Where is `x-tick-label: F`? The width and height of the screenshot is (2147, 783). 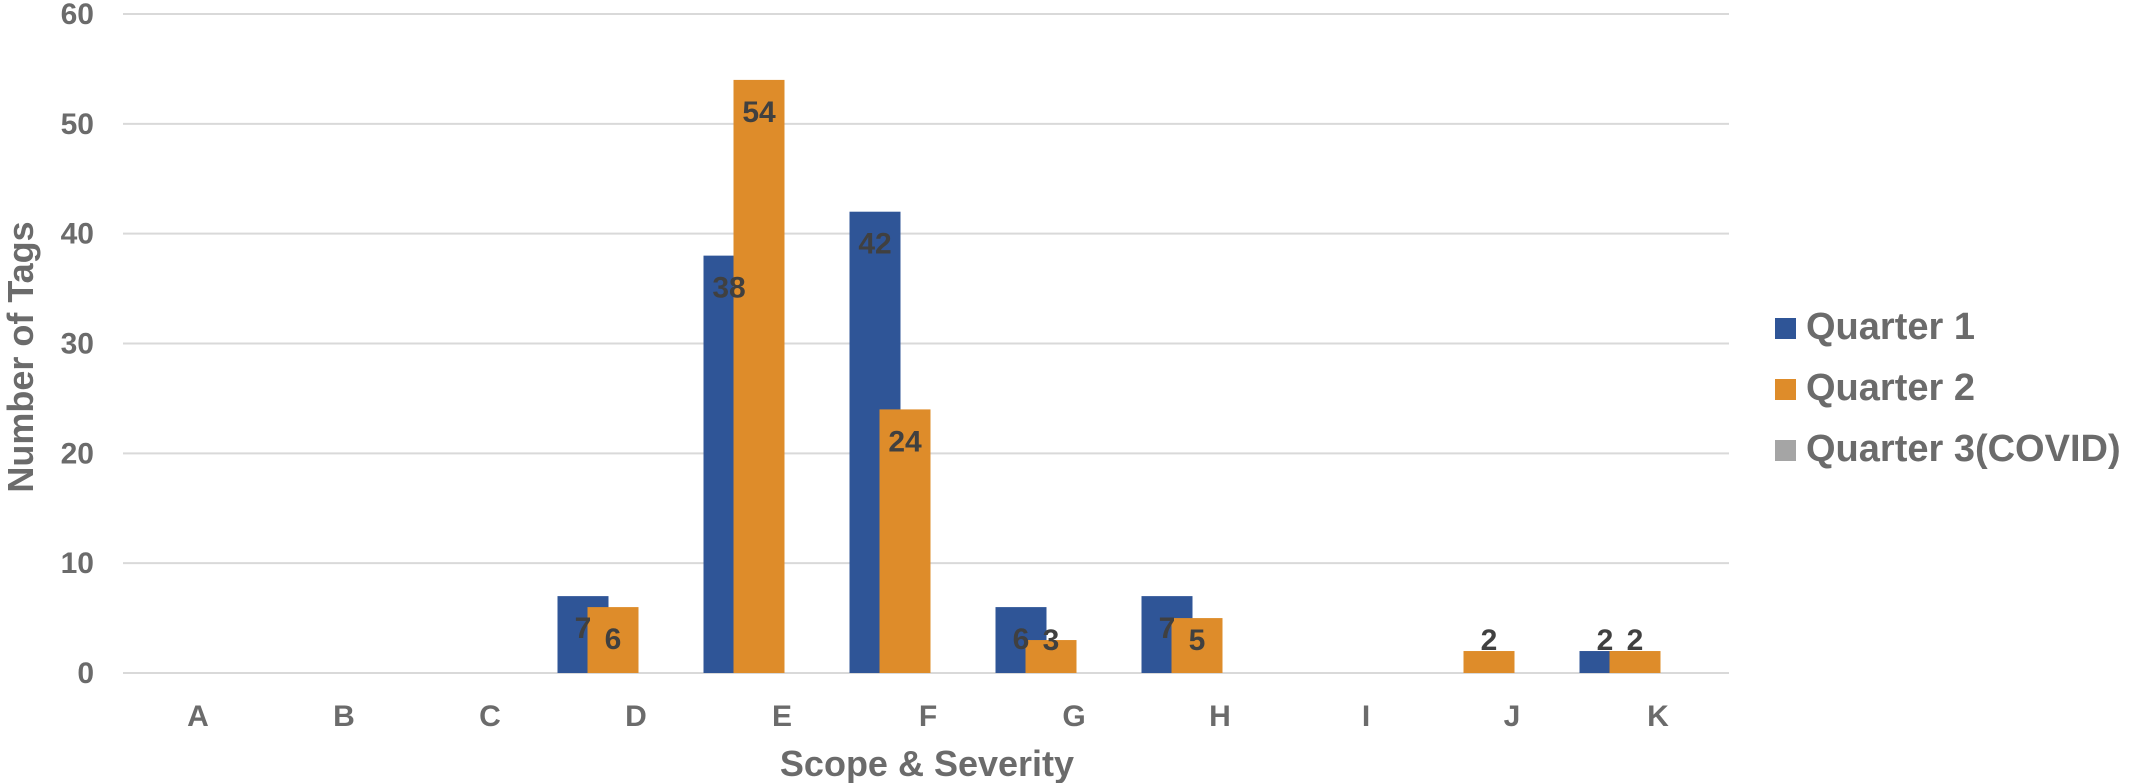
x-tick-label: F is located at coordinates (928, 716).